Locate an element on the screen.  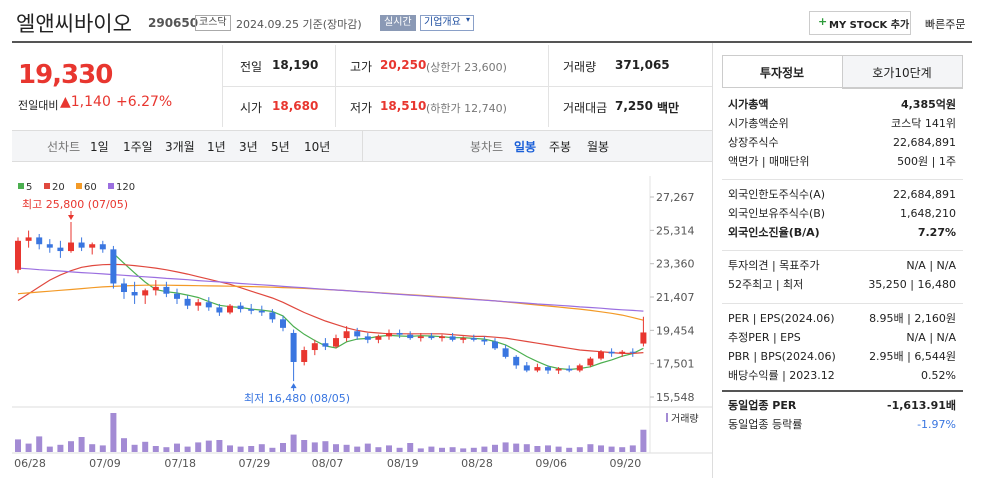
info-label: PBR | BPS(2024.06) is located at coordinates (782, 356).